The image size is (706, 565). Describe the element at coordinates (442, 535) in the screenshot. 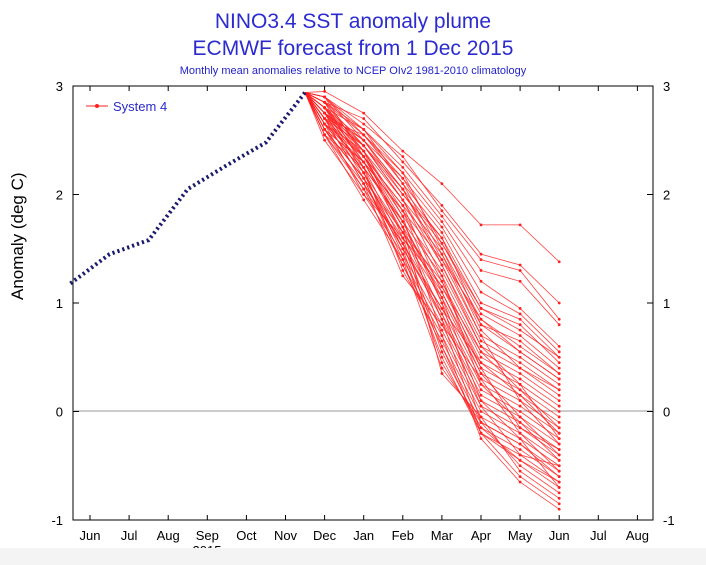

I see `x-tick-label: Mar` at that location.